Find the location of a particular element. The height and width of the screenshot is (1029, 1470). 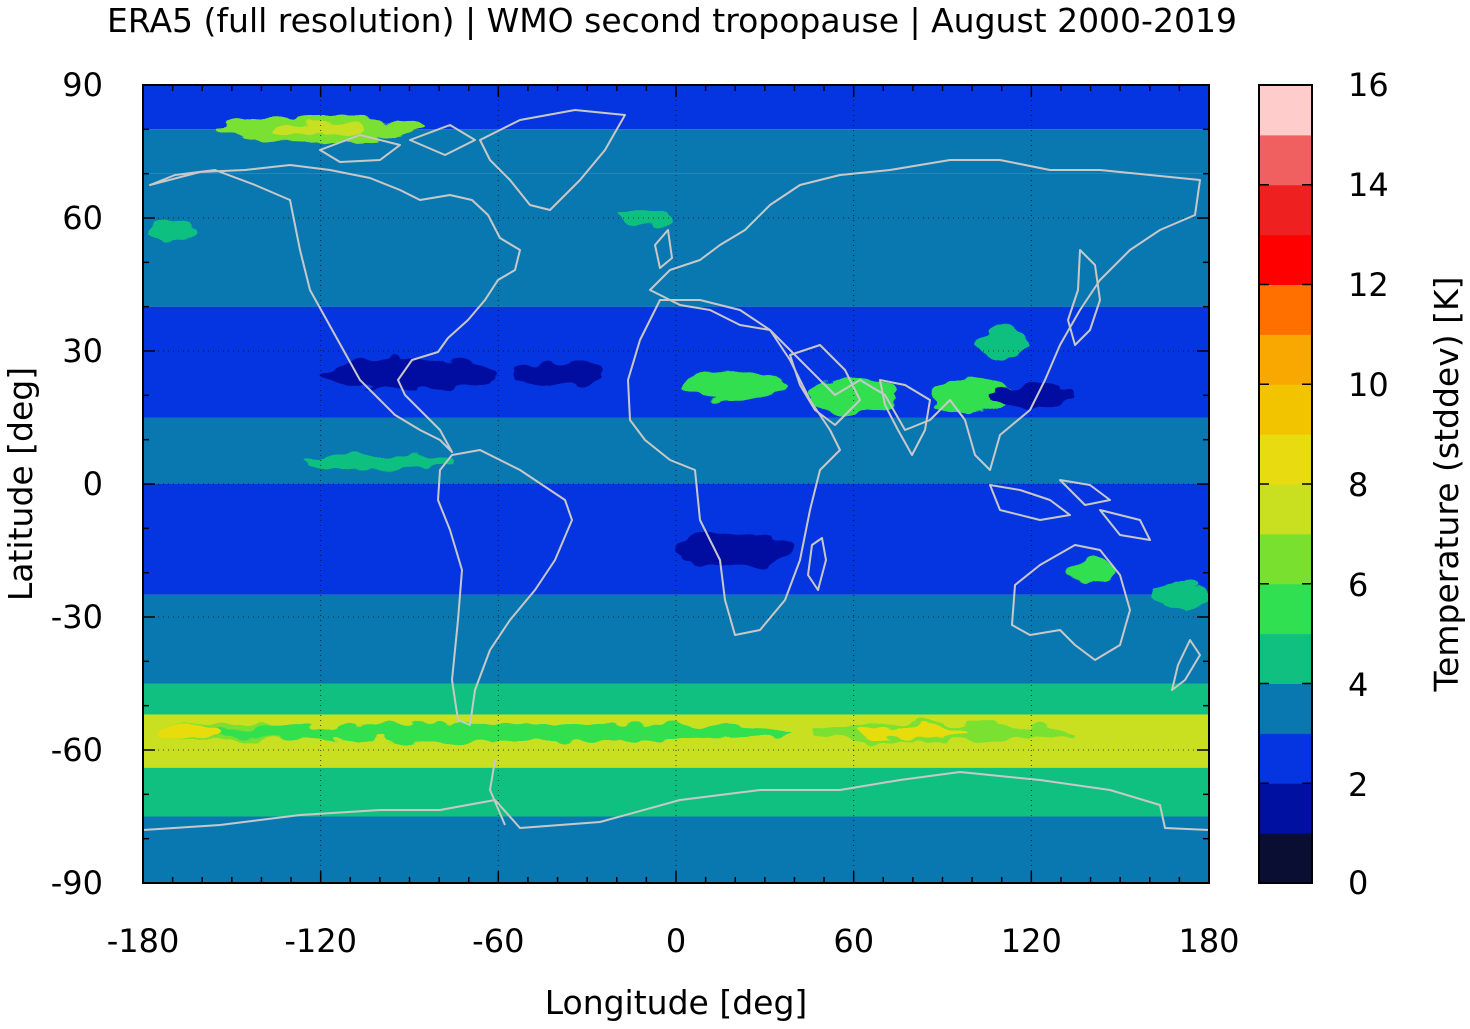

x-tick-labels: -180 -120 -60 0 60 120 180 is located at coordinates (673, 941).